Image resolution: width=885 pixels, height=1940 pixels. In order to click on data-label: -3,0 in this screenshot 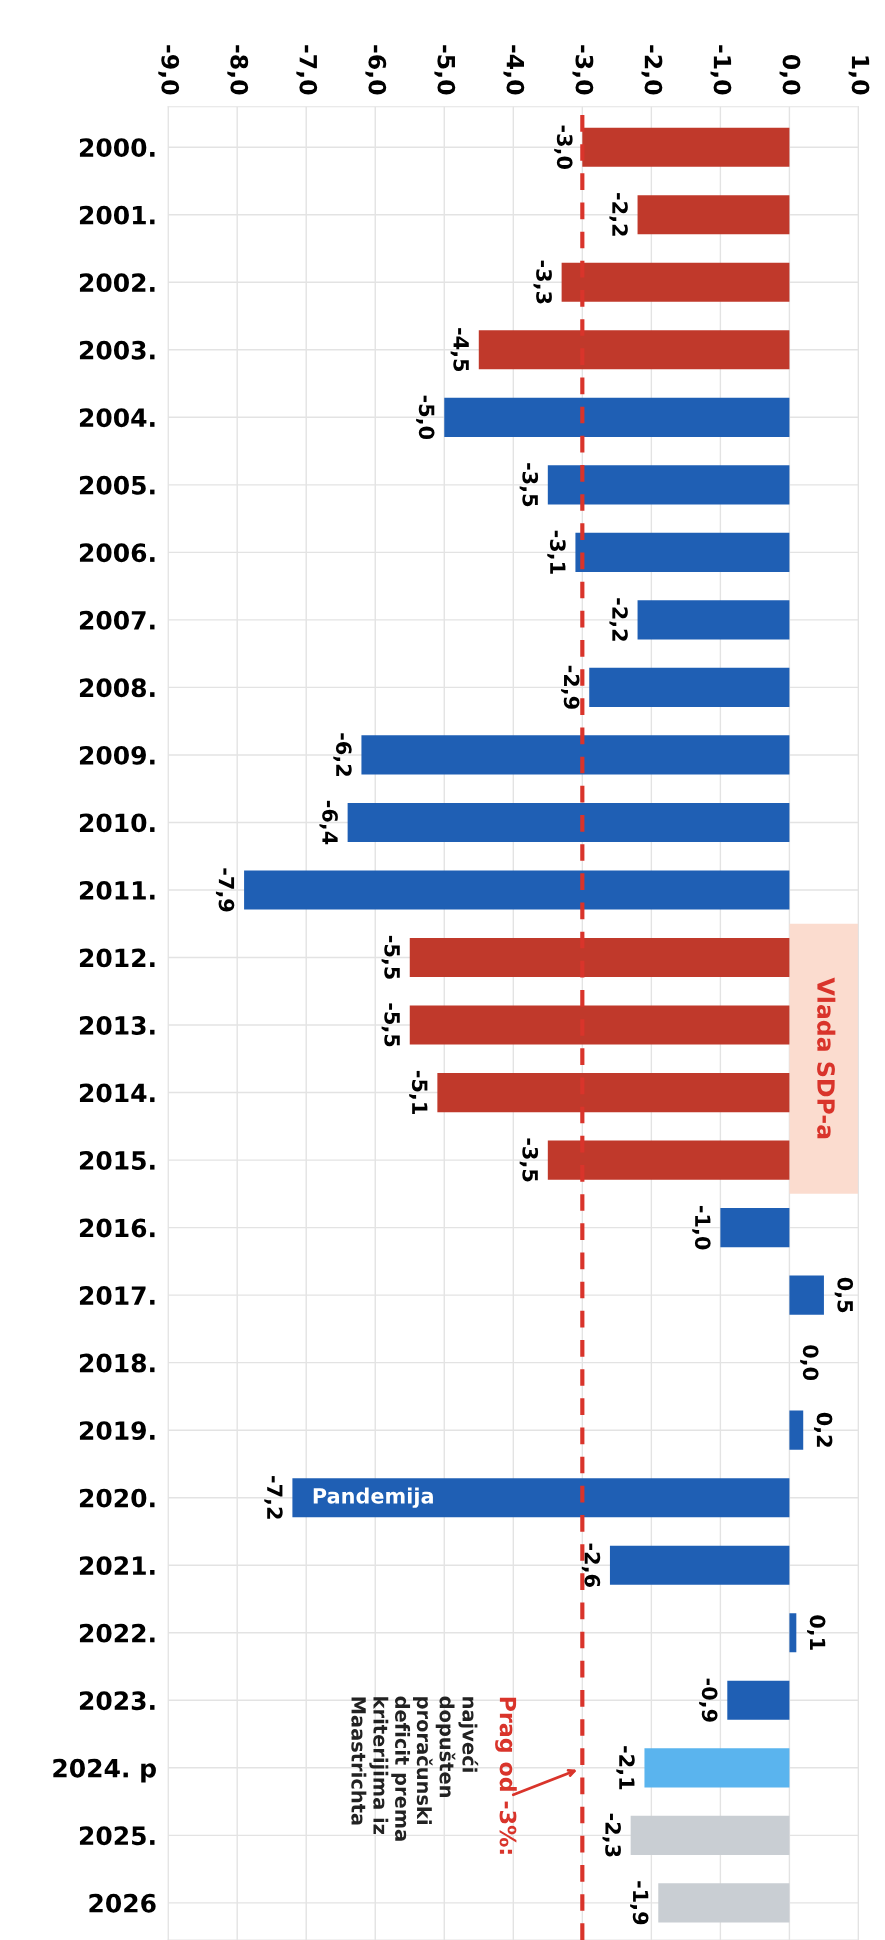, I will do `click(563, 147)`.